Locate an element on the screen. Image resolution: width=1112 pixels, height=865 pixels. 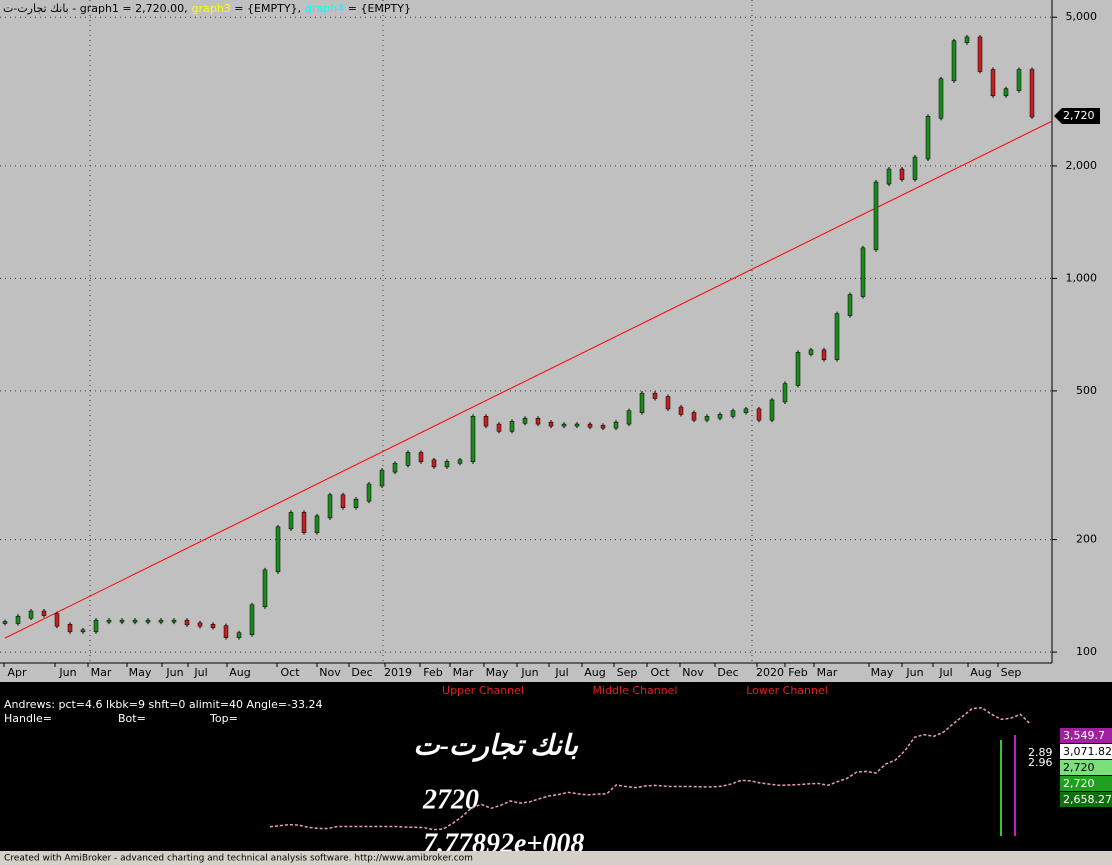
mini-price-line is located at coordinates (650, 768).